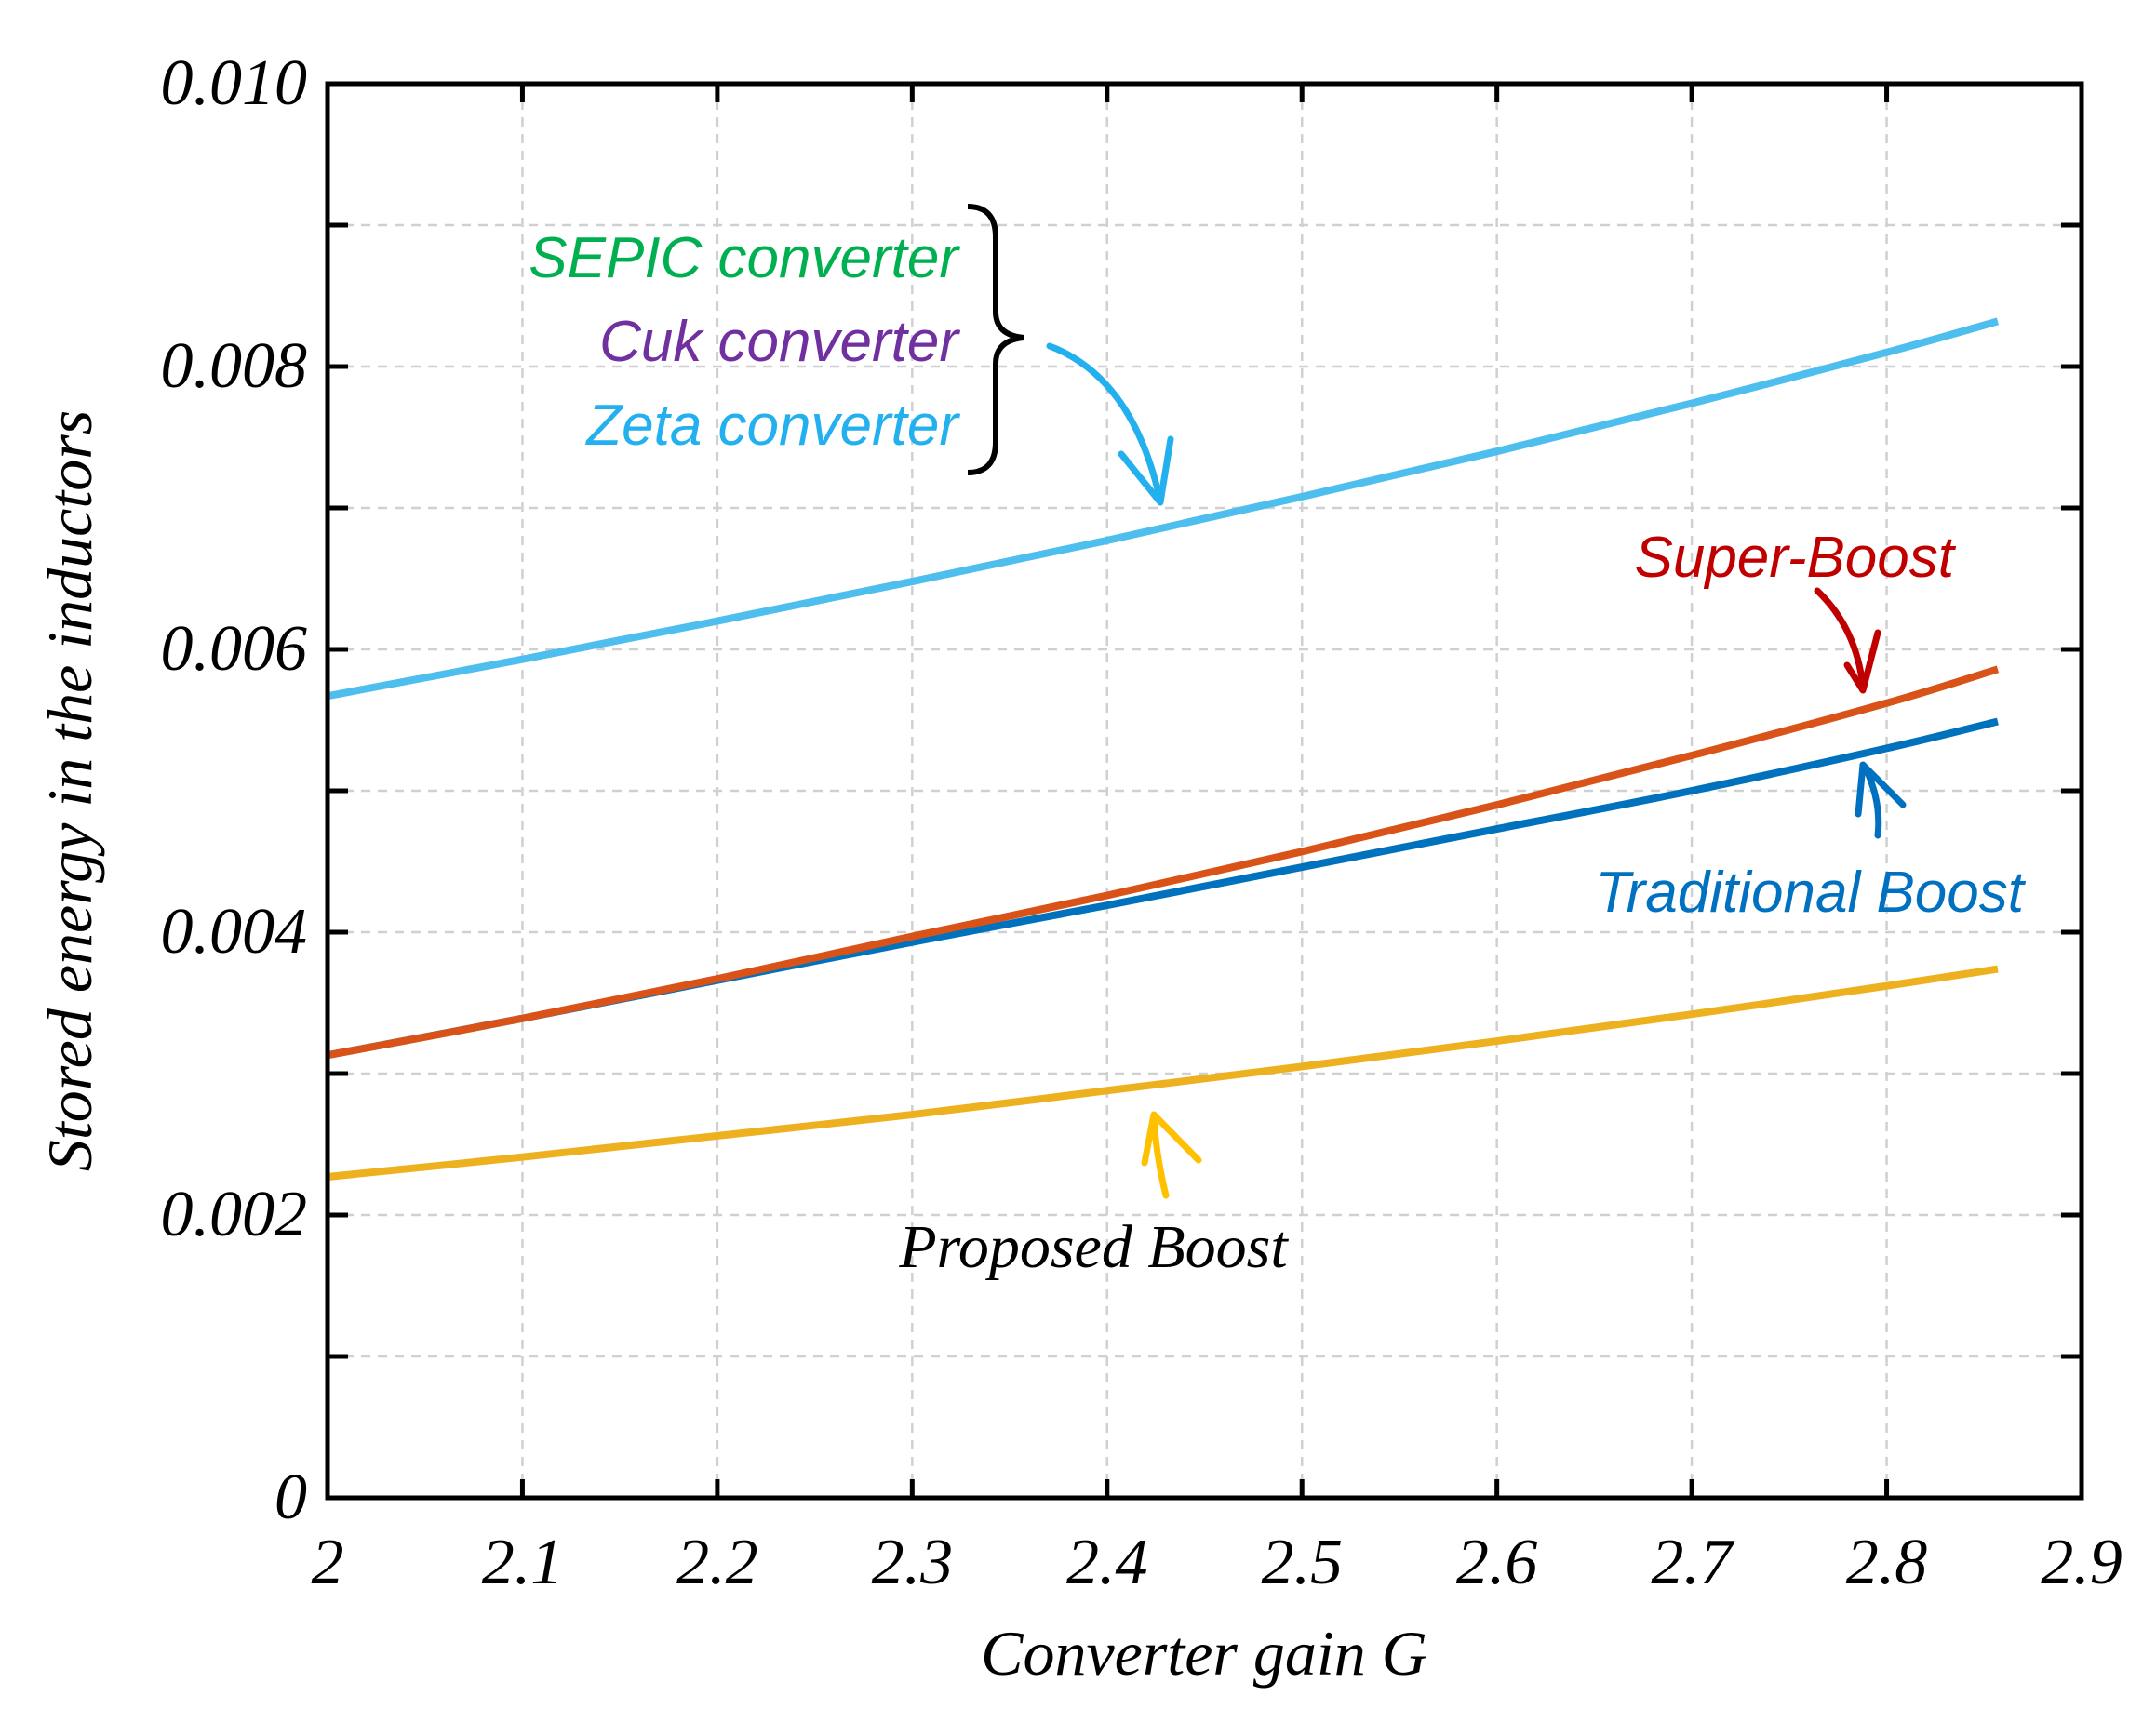 The height and width of the screenshot is (1709, 2156). I want to click on y-tick-label: 0.002, so click(234, 1214).